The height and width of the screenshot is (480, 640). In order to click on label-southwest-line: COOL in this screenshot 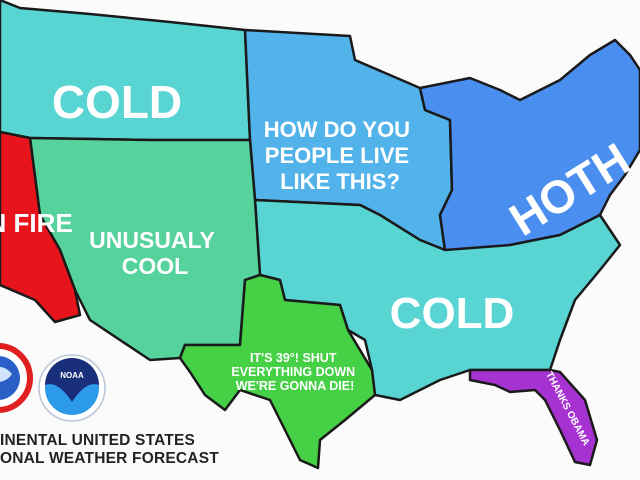, I will do `click(155, 266)`.